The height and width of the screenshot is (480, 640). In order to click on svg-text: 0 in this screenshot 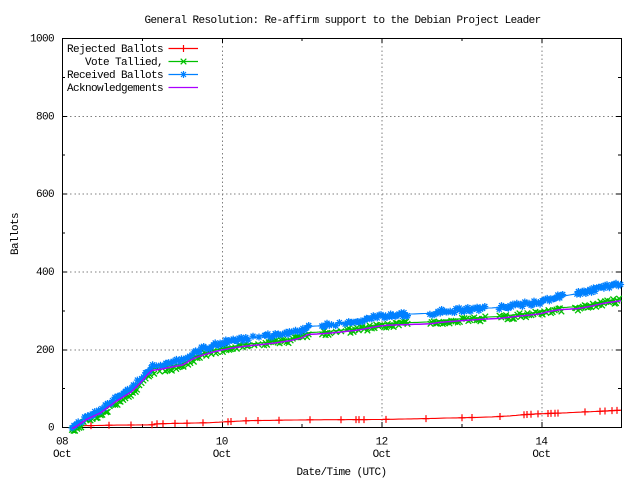, I will do `click(51, 429)`.